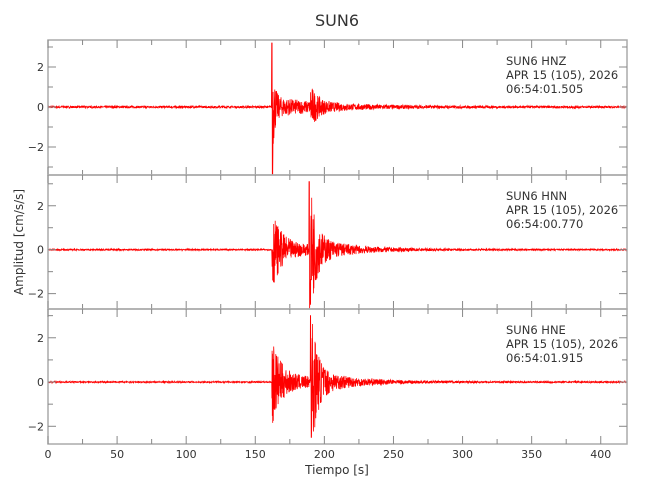  I want to click on x-tick-label: 250, so click(393, 454).